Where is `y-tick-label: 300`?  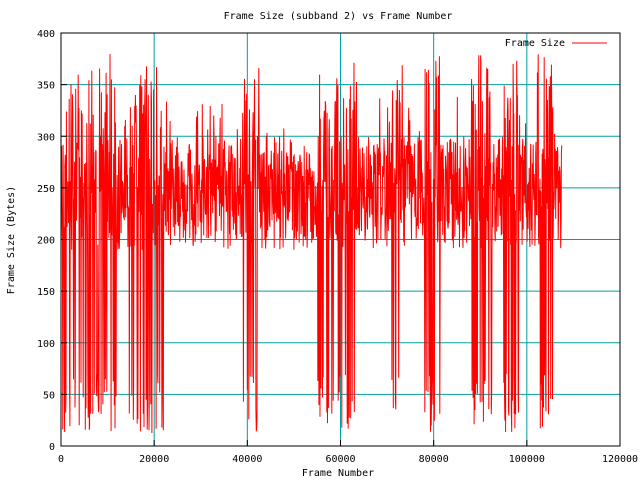 y-tick-label: 300 is located at coordinates (46, 137).